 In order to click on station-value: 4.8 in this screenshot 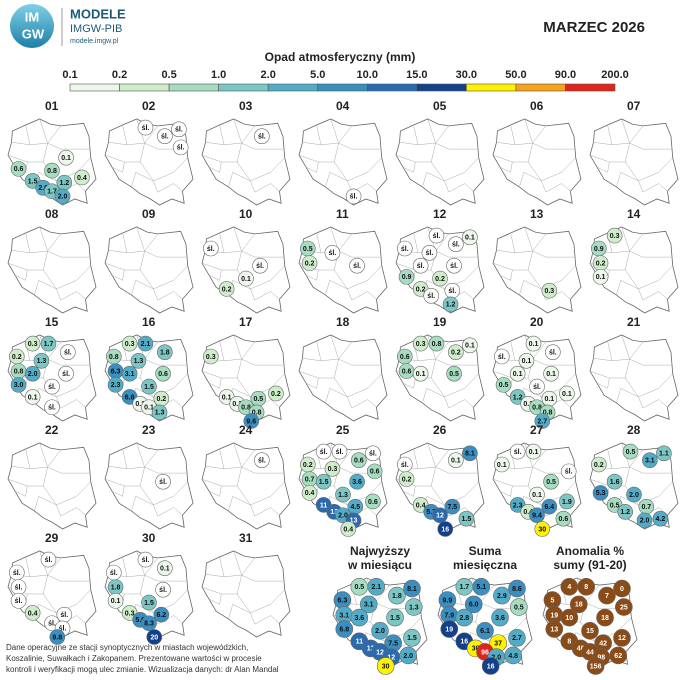, I will do `click(513, 656)`.